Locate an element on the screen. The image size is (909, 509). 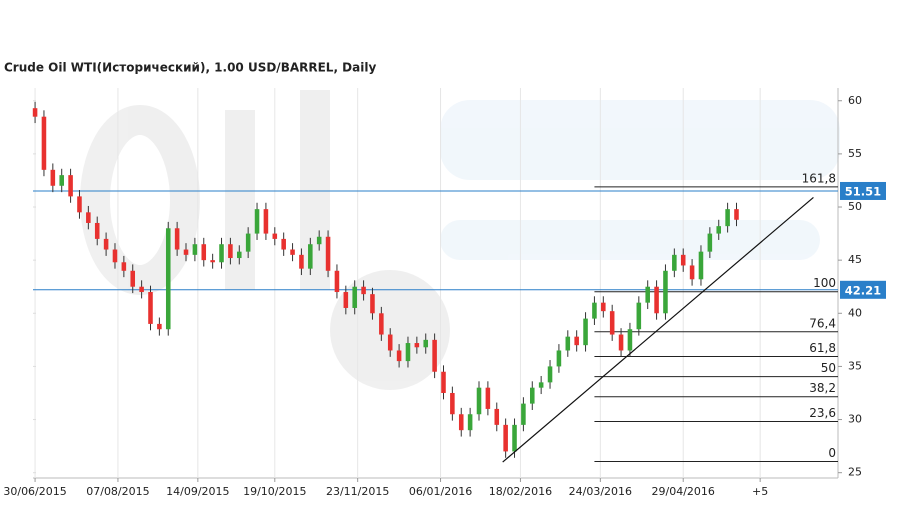
y-tick-label: 30 is located at coordinates (855, 419).